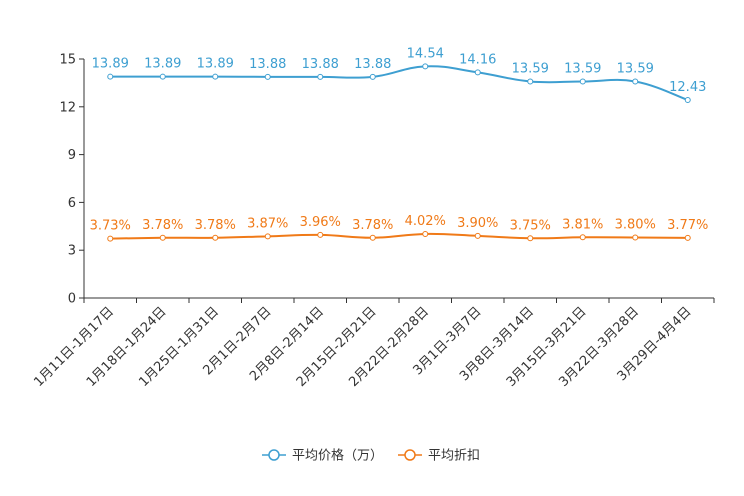  Describe the element at coordinates (454, 456) in the screenshot. I see `legend-label: 平均折扣` at that location.